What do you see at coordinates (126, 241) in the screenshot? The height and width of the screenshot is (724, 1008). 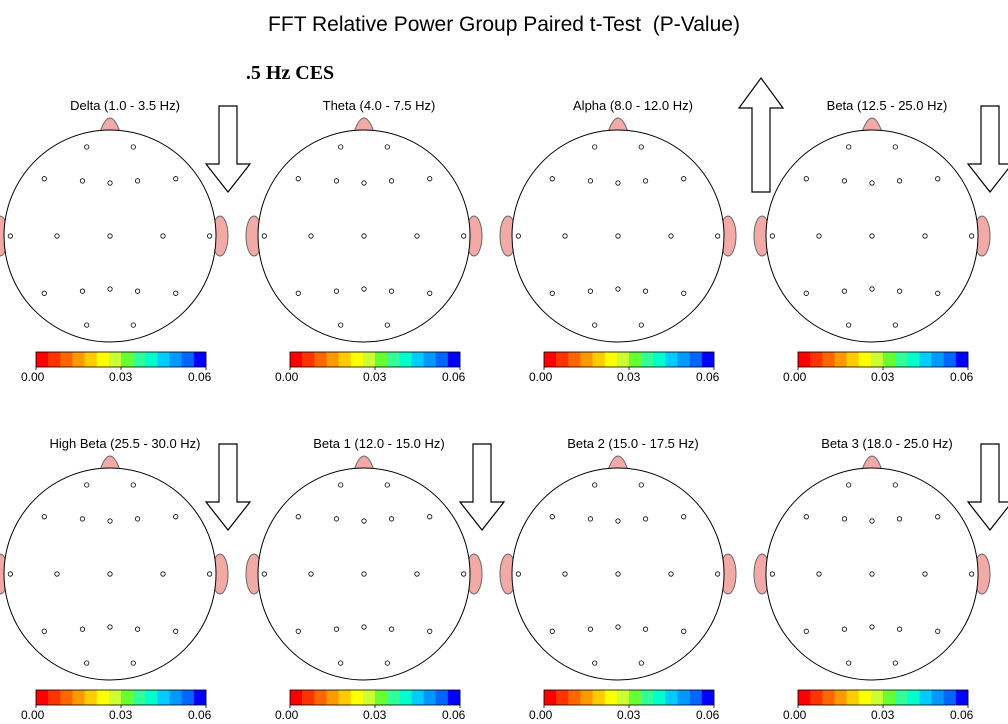 I see `topomap-panel: Delta (1.0 - 3.5 Hz) 0.00 0.03 0.06` at bounding box center [126, 241].